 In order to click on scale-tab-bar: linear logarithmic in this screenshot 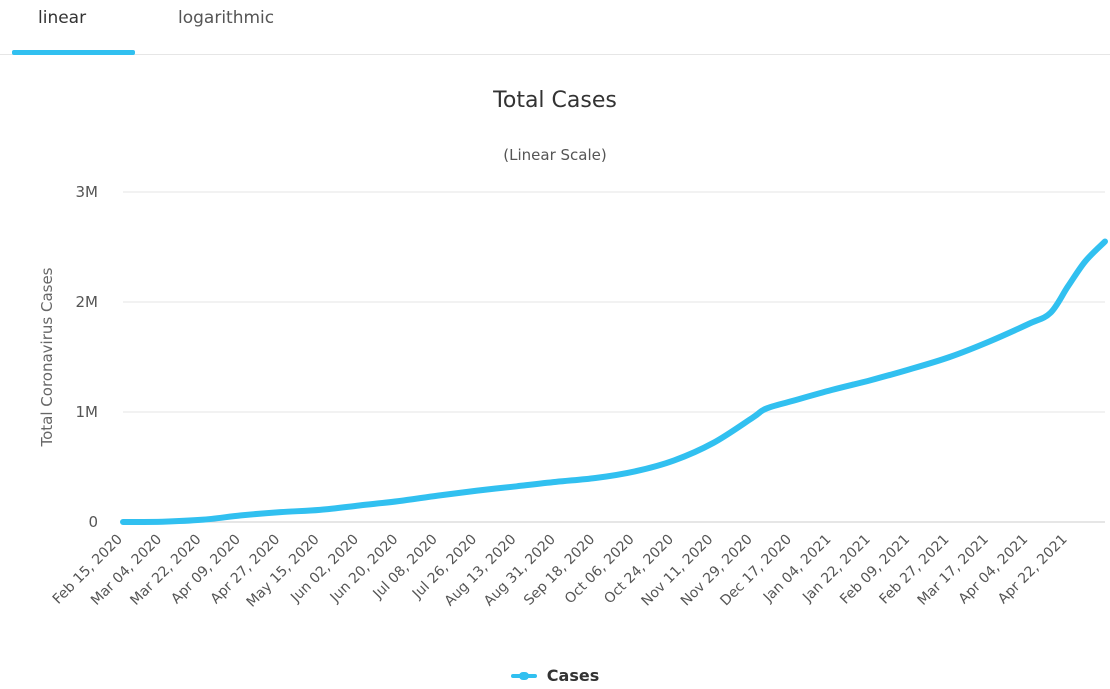, I will do `click(555, 27)`.